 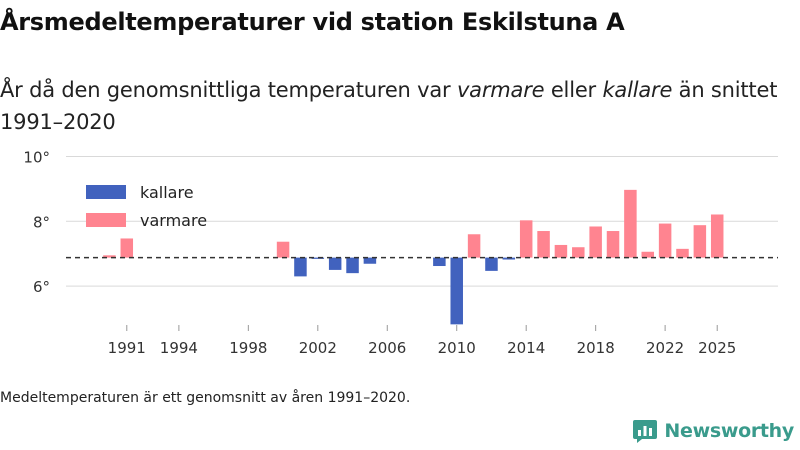 I want to click on x-tick-label: 2025, so click(x=717, y=348).